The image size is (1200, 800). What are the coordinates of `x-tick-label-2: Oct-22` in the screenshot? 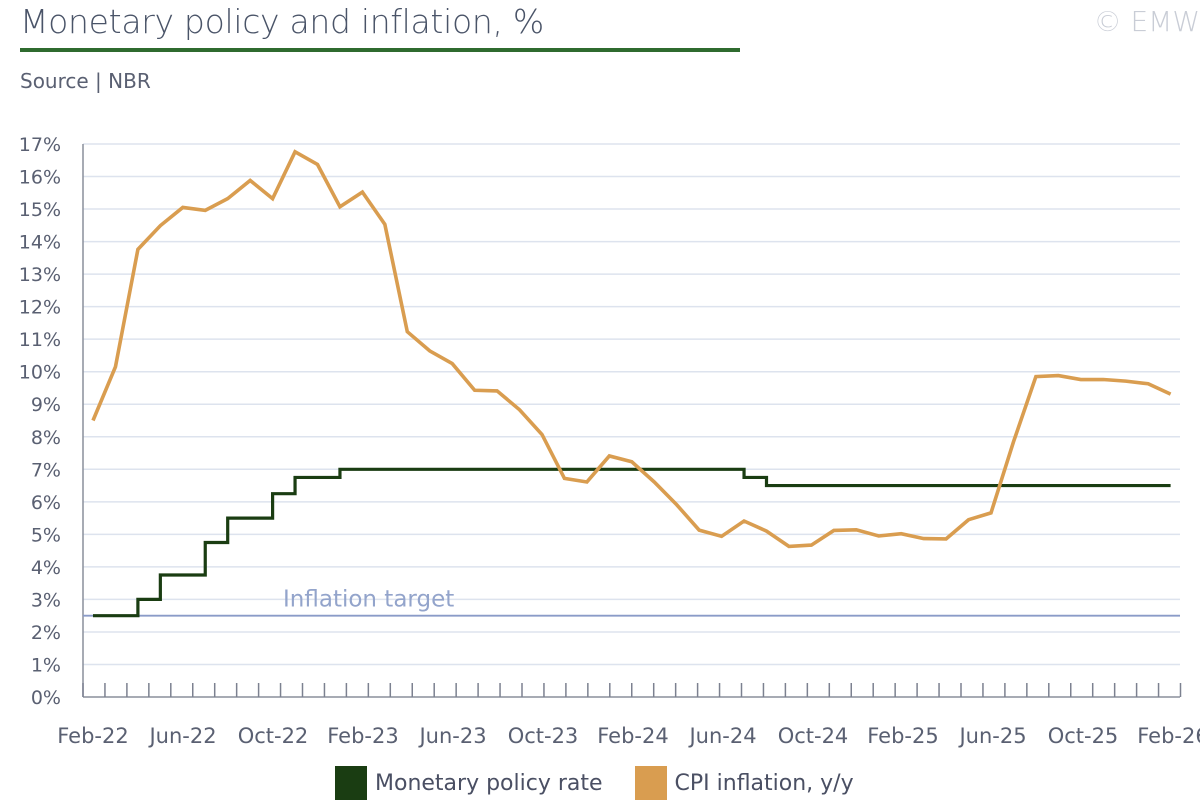 It's located at (273, 736).